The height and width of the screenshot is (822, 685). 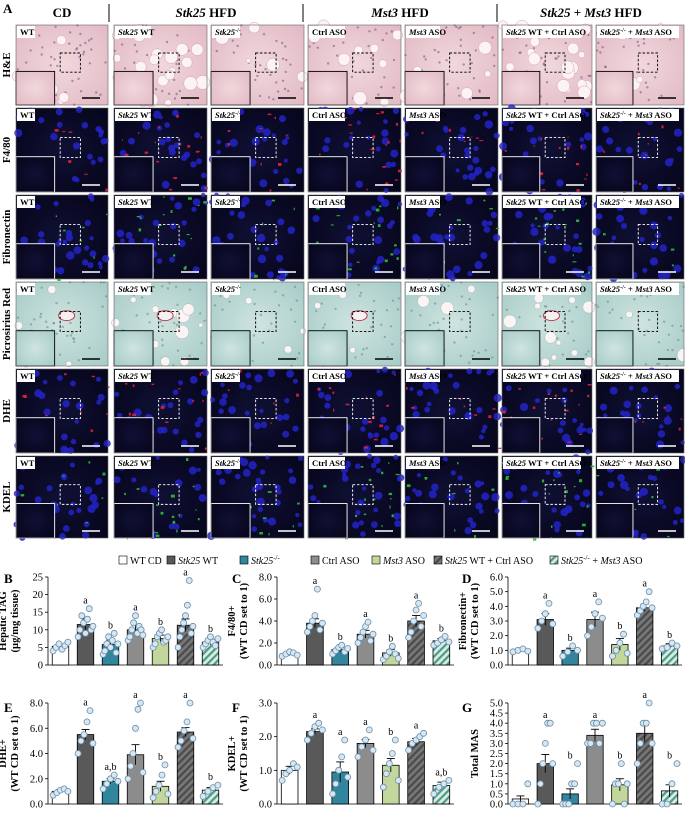 What do you see at coordinates (451, 151) in the screenshot?
I see `micrograph-r1-c4: Mst3 ASO` at bounding box center [451, 151].